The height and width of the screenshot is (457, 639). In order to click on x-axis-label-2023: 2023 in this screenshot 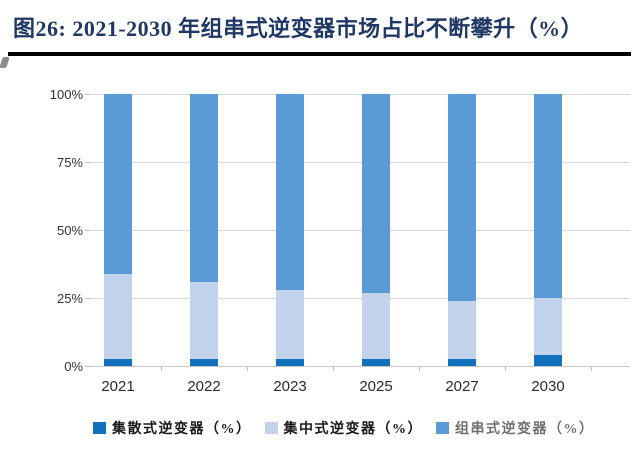, I will do `click(290, 386)`.